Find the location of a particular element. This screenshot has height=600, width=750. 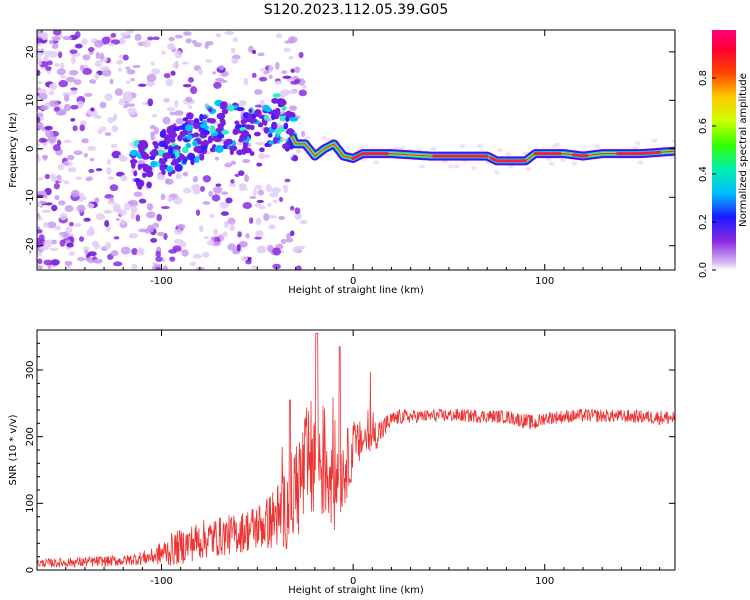

y-tick-label: 0 is located at coordinates (30, 149).